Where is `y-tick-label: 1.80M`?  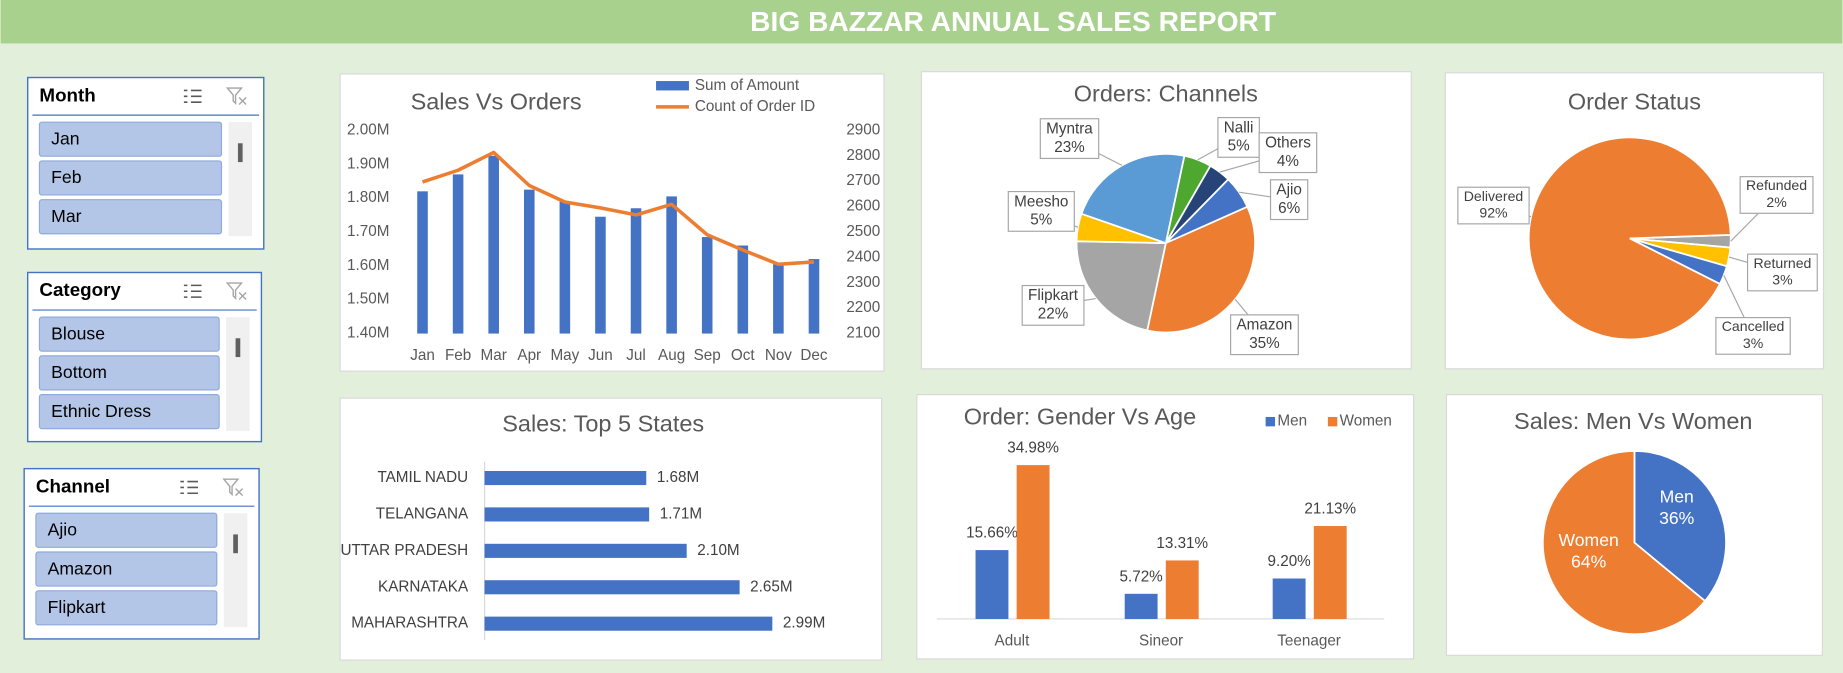
y-tick-label: 1.80M is located at coordinates (368, 197).